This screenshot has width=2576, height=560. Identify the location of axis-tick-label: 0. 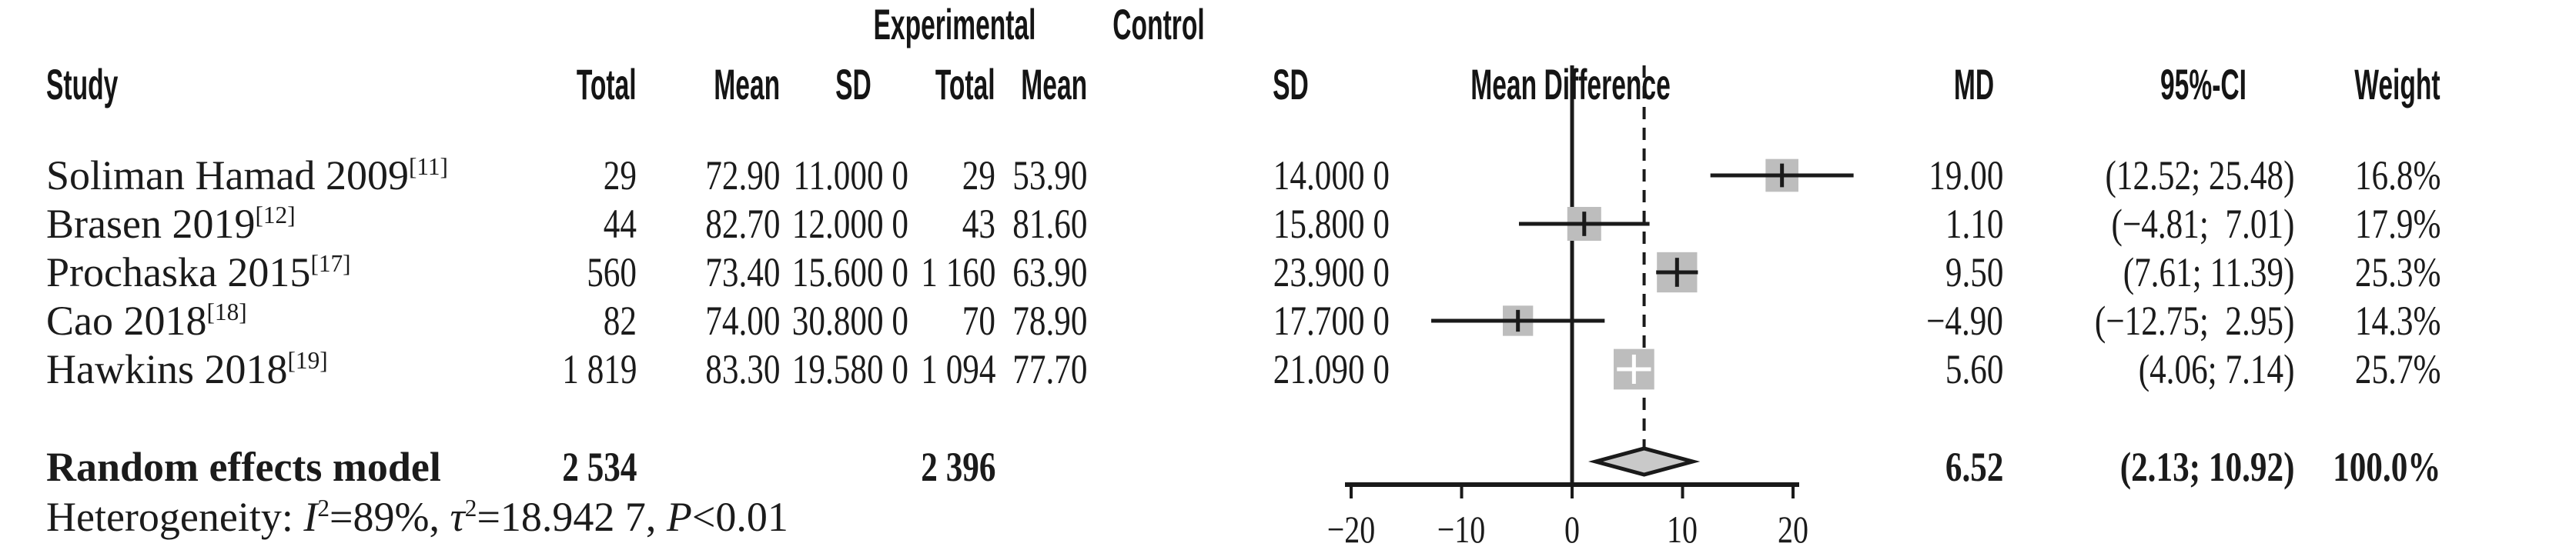
(1572, 529).